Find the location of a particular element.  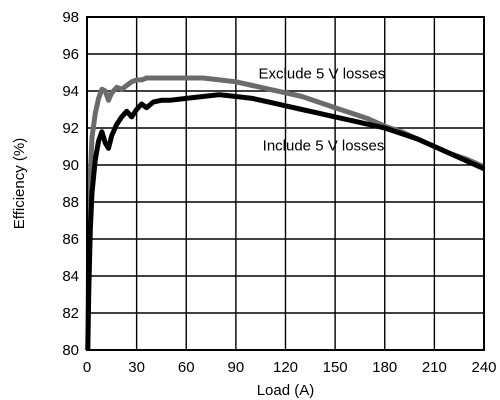

y-tick-label: 96 is located at coordinates (70, 54).